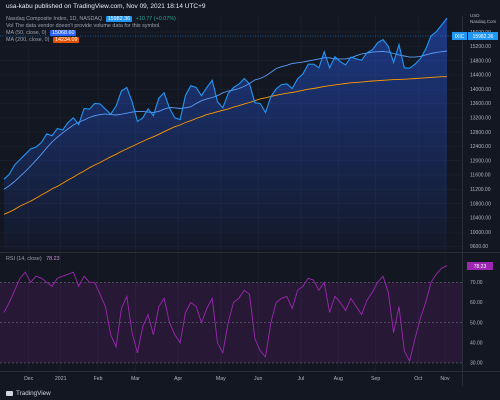 The width and height of the screenshot is (500, 400). Describe the element at coordinates (476, 343) in the screenshot. I see `rsi-tick-label: 40.00` at that location.